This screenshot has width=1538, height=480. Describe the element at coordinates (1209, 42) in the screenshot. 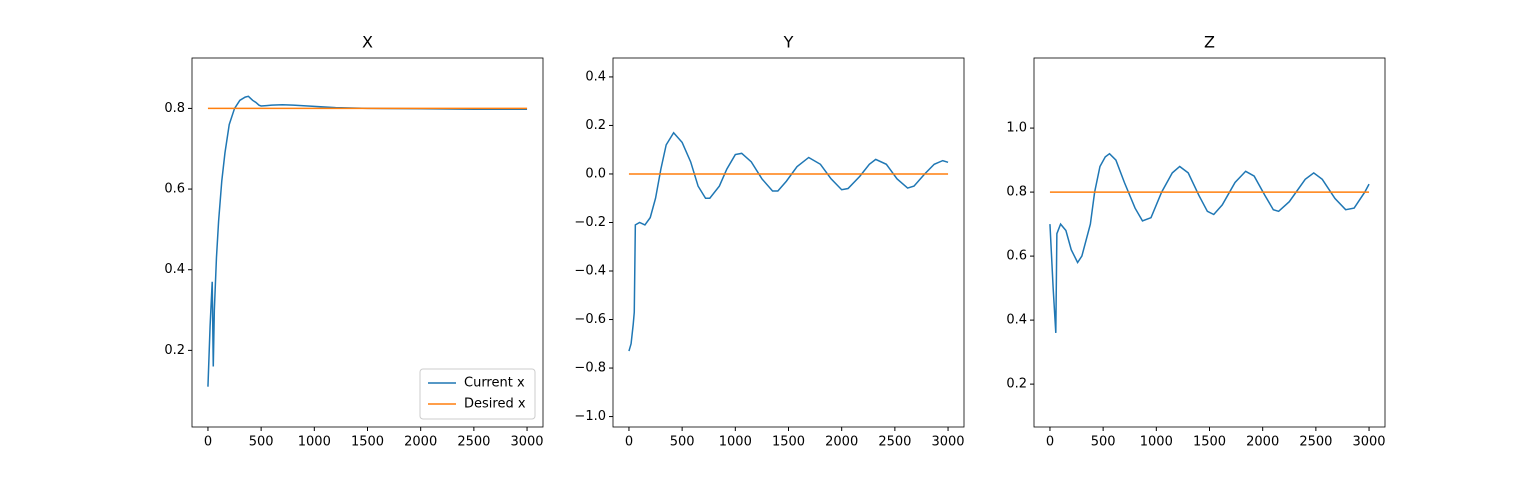

I see `subplot-title: Z` at that location.